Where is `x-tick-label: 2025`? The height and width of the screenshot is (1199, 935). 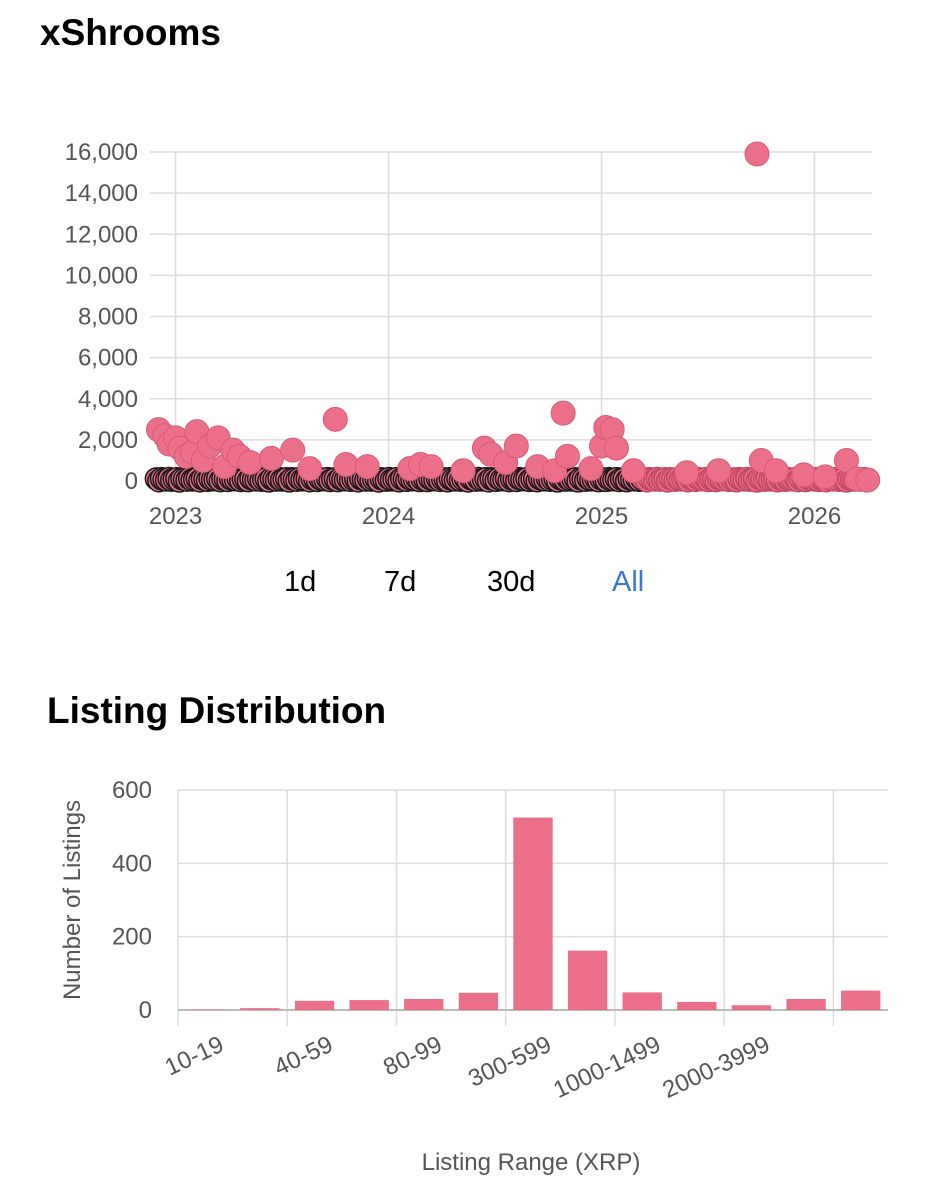 x-tick-label: 2025 is located at coordinates (601, 516).